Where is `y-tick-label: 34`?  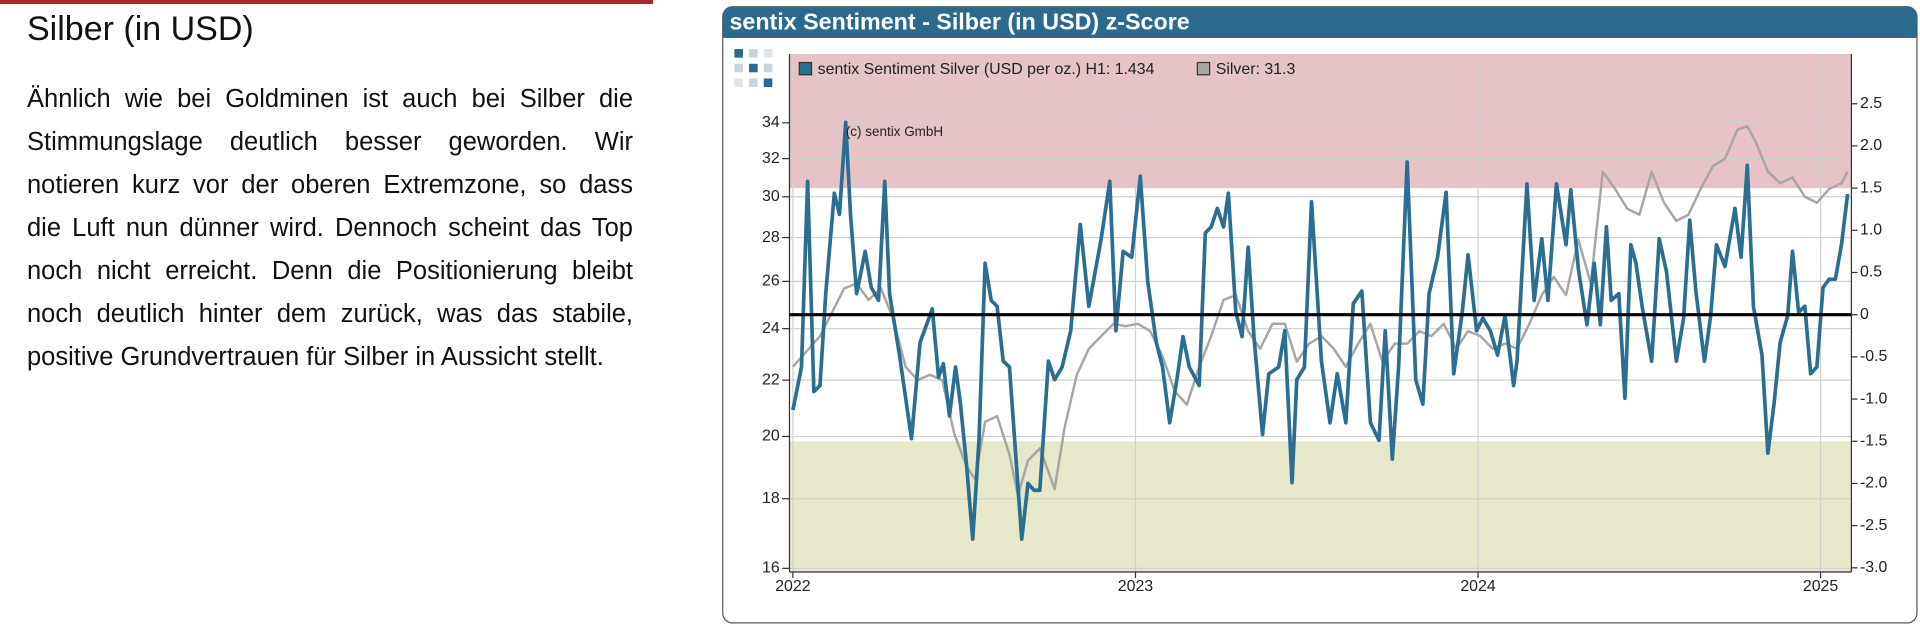 y-tick-label: 34 is located at coordinates (771, 122).